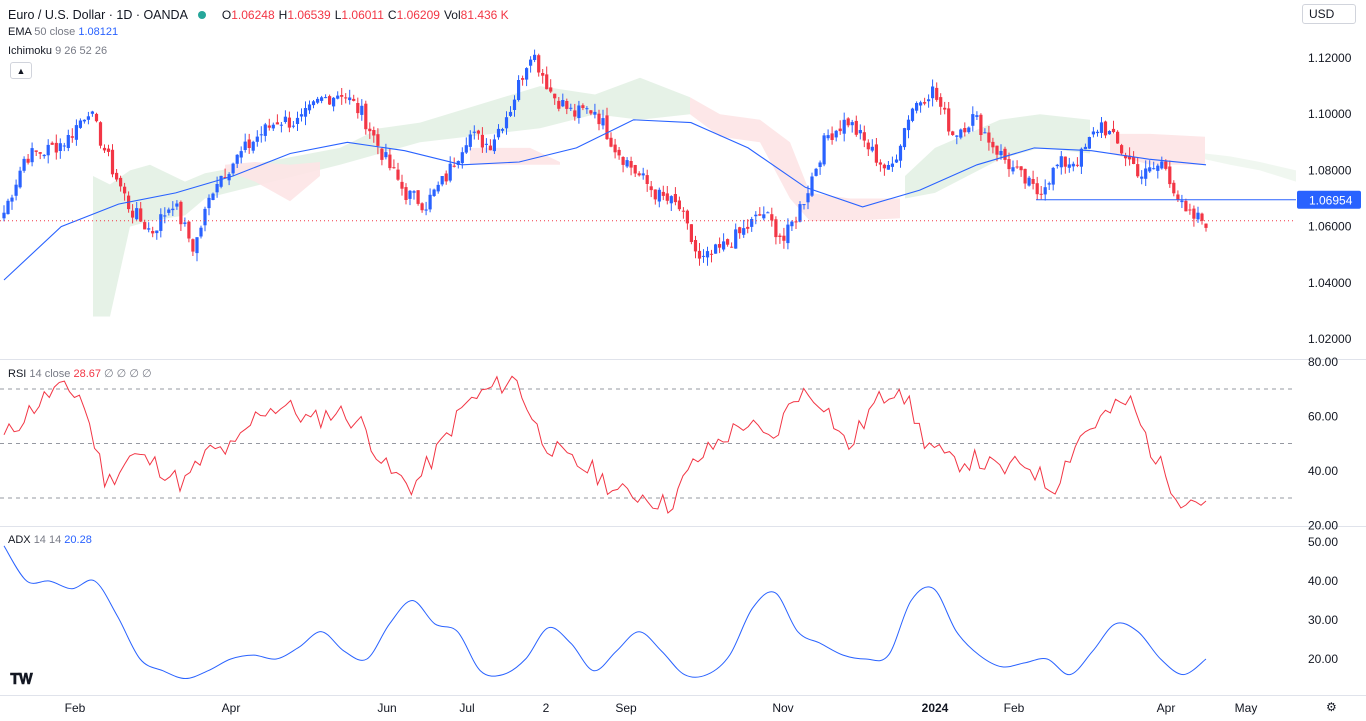 Image resolution: width=1366 pixels, height=721 pixels. What do you see at coordinates (1014, 708) in the screenshot?
I see `time-tick-label: Feb` at bounding box center [1014, 708].